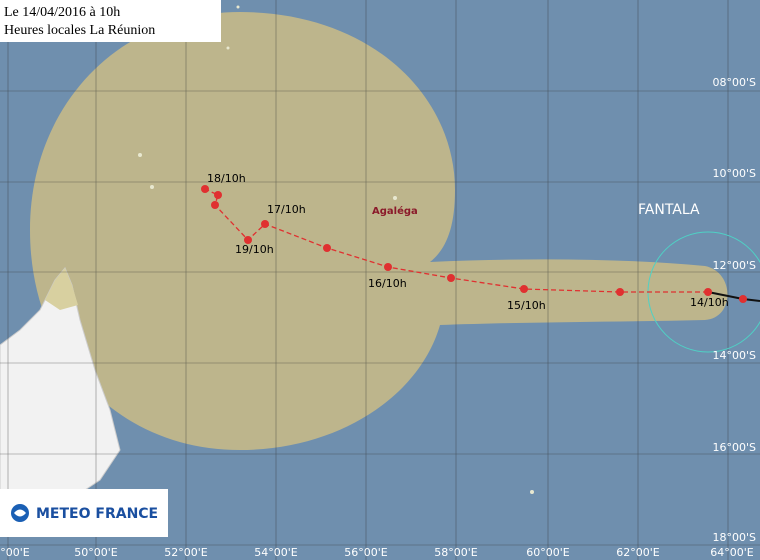 The height and width of the screenshot is (560, 760). What do you see at coordinates (20, 513) in the screenshot?
I see `logo-icon-detail` at bounding box center [20, 513].